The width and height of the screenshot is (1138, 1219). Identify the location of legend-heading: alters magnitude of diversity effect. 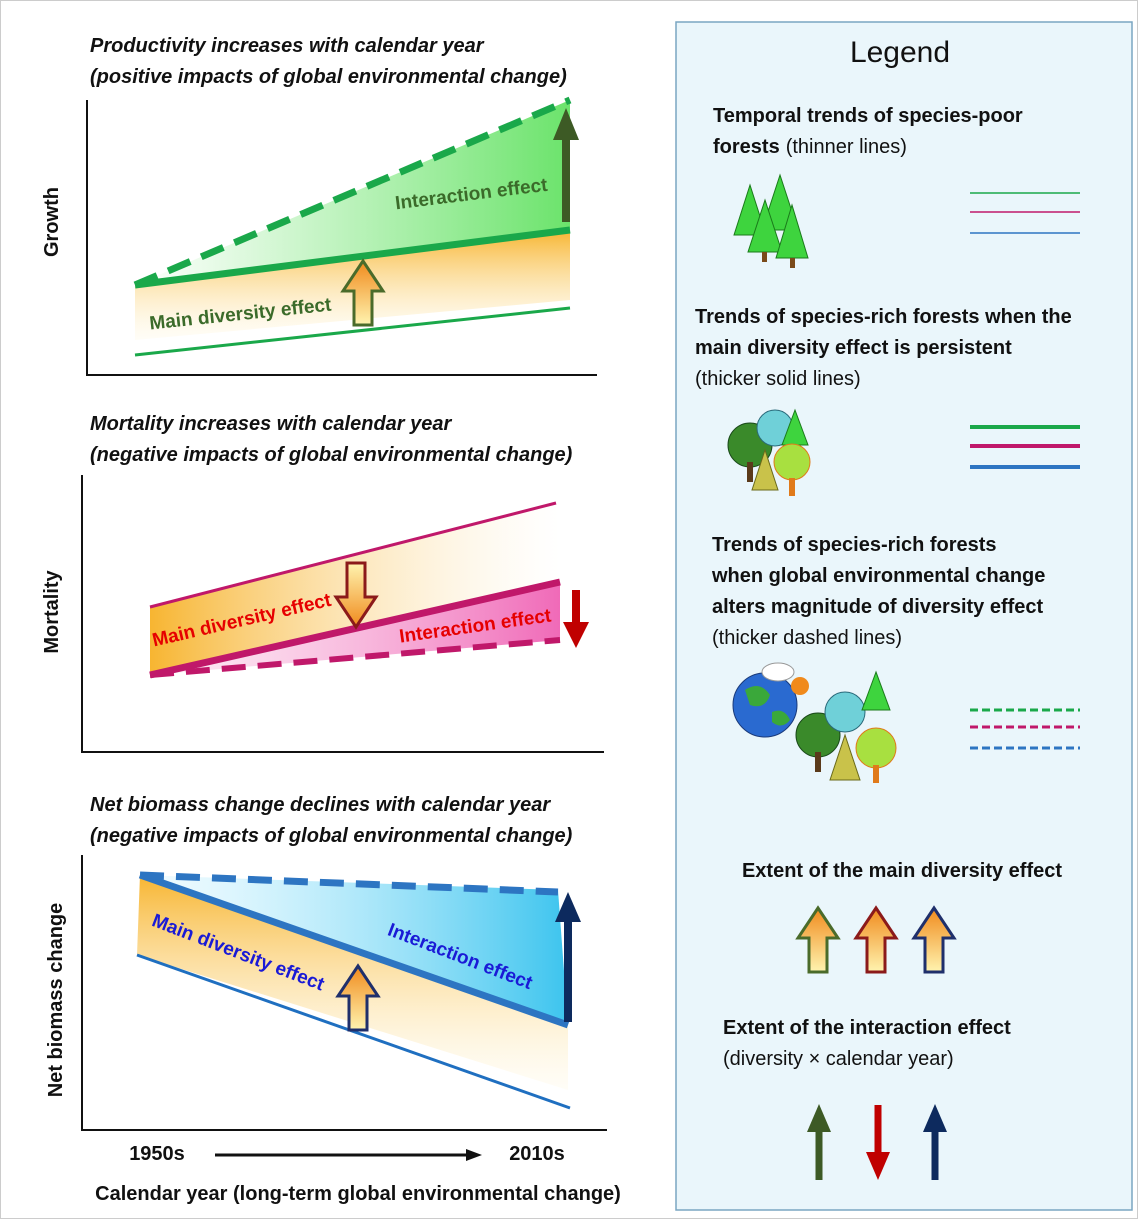
(878, 607).